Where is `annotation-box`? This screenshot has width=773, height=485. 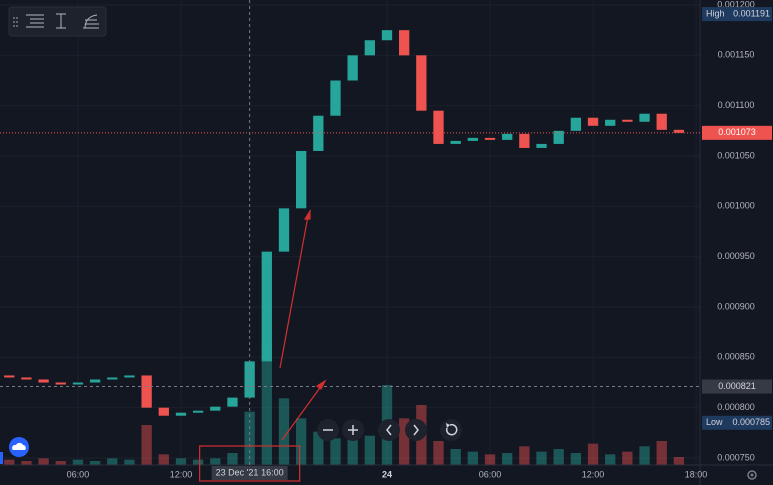 annotation-box is located at coordinates (250, 463).